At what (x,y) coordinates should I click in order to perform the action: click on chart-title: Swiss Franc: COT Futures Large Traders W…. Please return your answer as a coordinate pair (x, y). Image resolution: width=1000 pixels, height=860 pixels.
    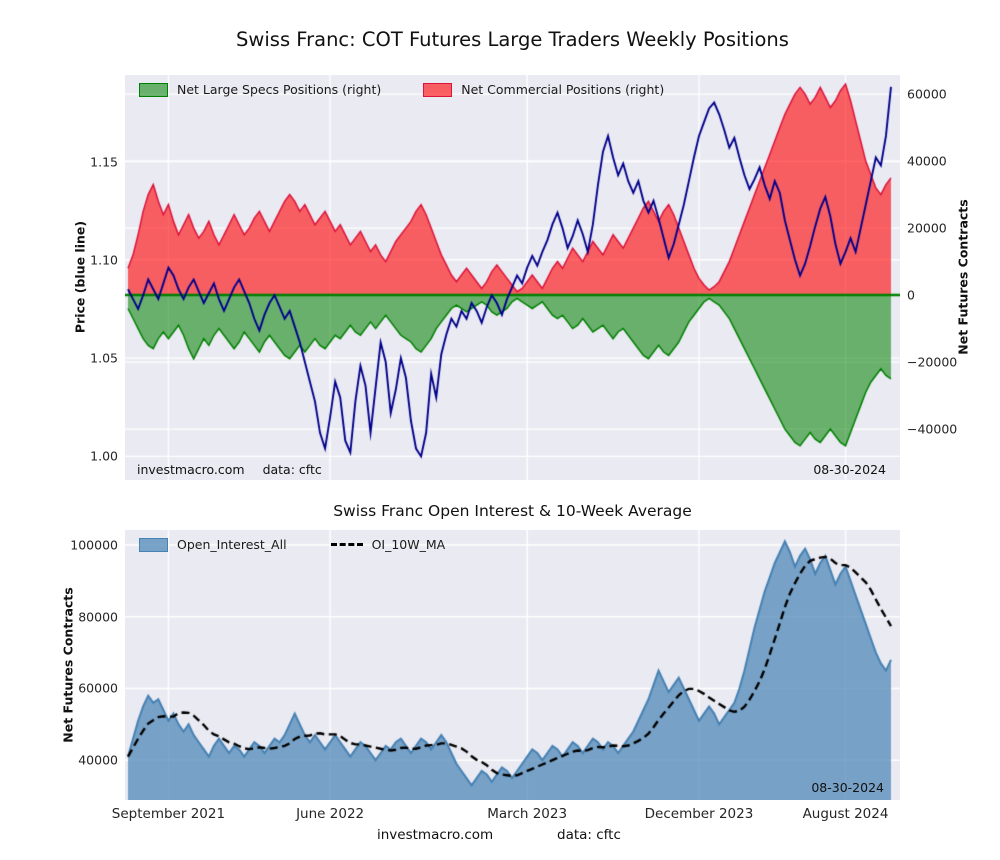
    Looking at the image, I should click on (512, 39).